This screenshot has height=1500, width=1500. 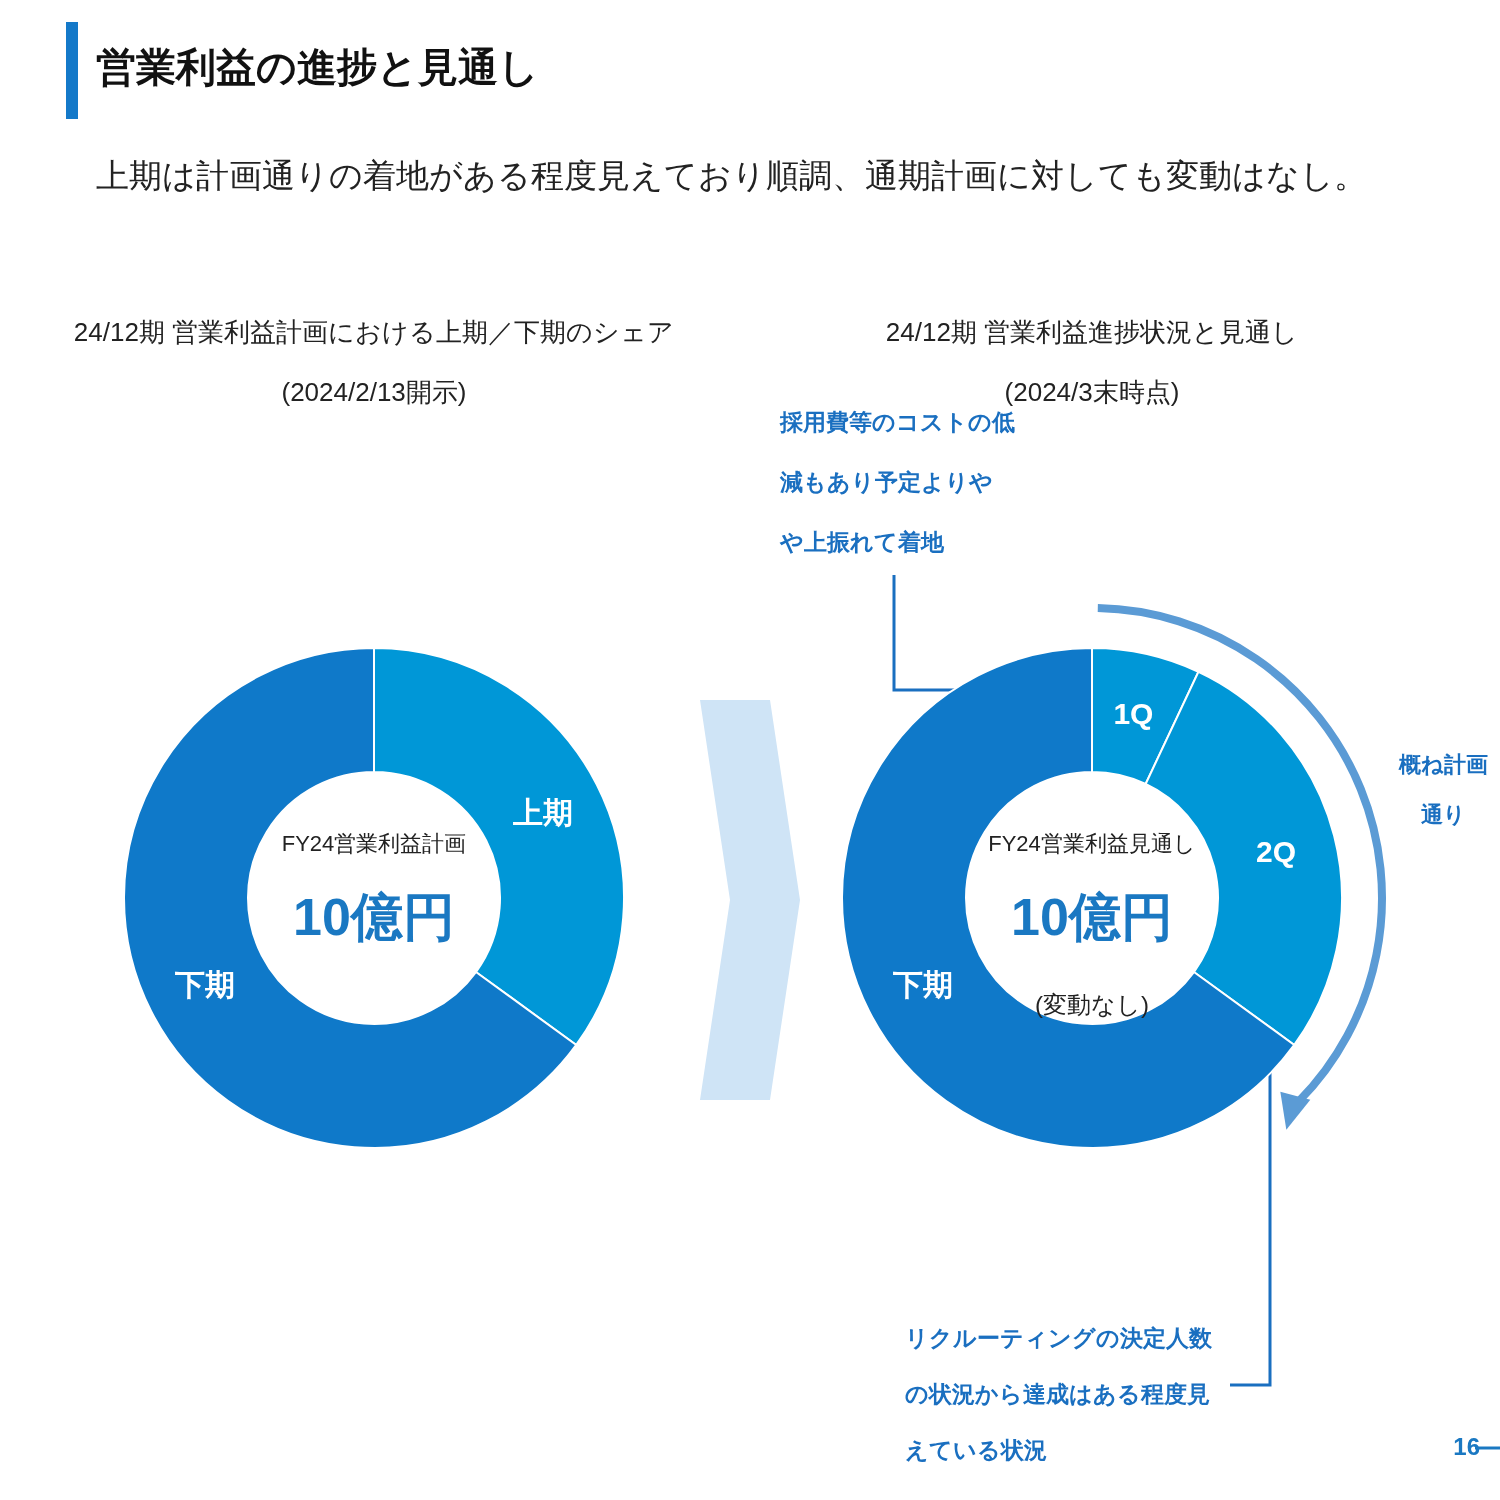 What do you see at coordinates (732, 176) in the screenshot?
I see `text: 上期は計画通りの着地がある程度見えており順調、通期計画に対しても変動はなし。` at bounding box center [732, 176].